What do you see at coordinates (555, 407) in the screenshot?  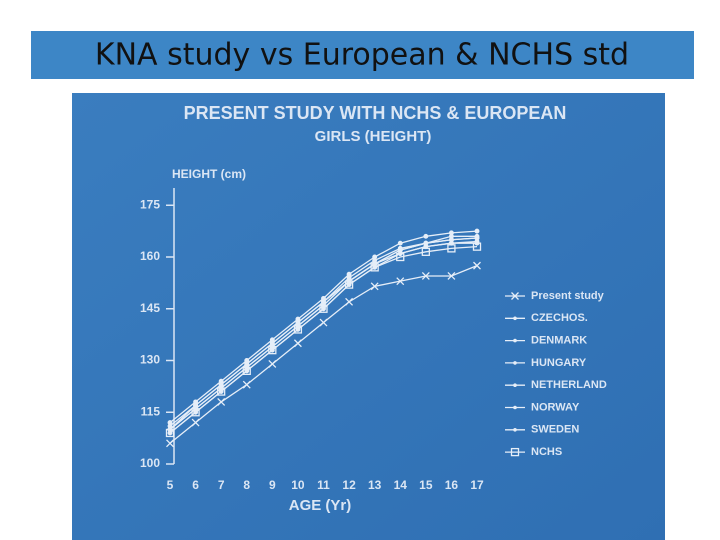 I see `legend-label: NORWAY` at bounding box center [555, 407].